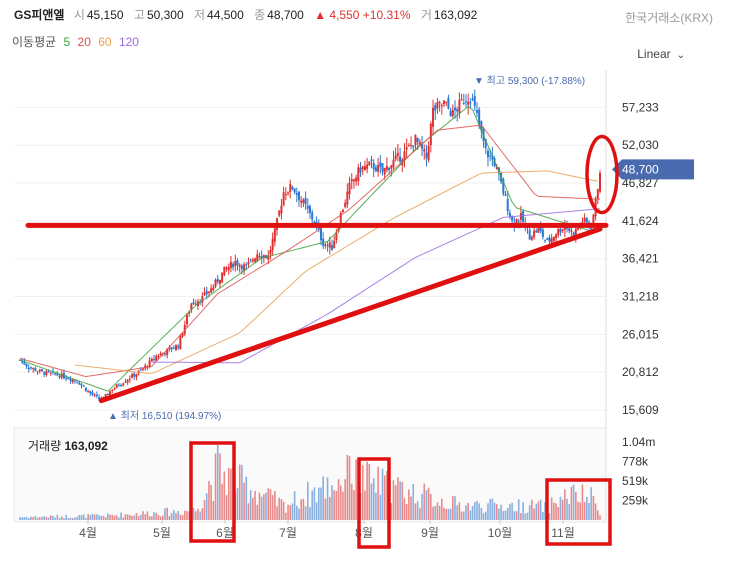 Image resolution: width=733 pixels, height=562 pixels. What do you see at coordinates (640, 334) in the screenshot?
I see `price-tick-label: 26,015` at bounding box center [640, 334].